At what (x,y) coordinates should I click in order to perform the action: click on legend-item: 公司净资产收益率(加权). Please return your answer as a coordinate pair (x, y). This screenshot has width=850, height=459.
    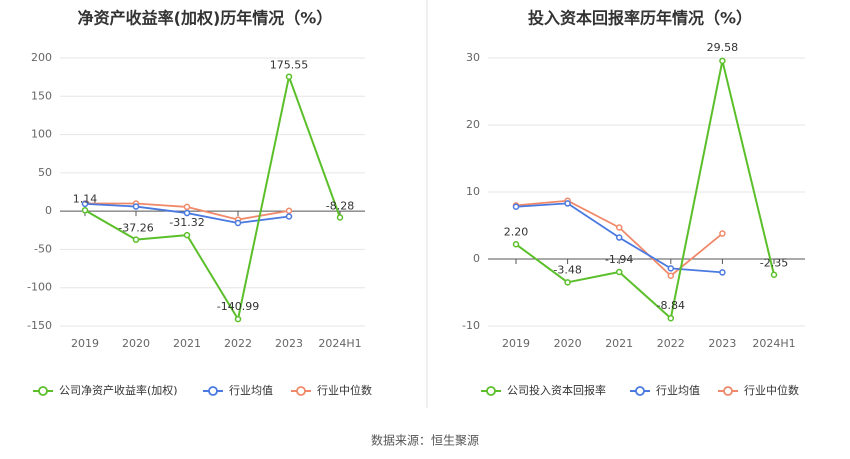
    Looking at the image, I should click on (105, 390).